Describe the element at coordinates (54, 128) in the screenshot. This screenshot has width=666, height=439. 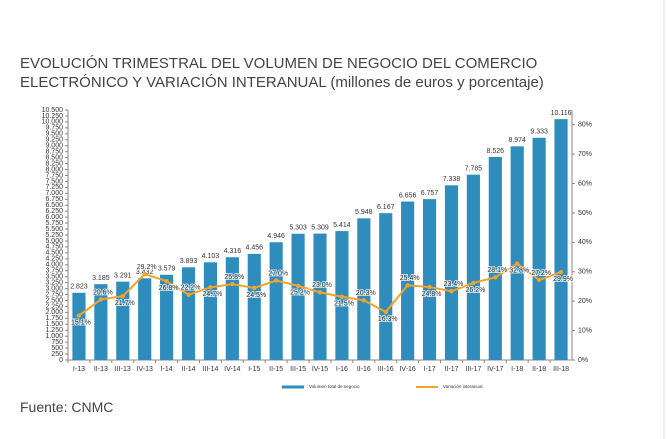
I see `y-tick-label: 9.750` at that location.